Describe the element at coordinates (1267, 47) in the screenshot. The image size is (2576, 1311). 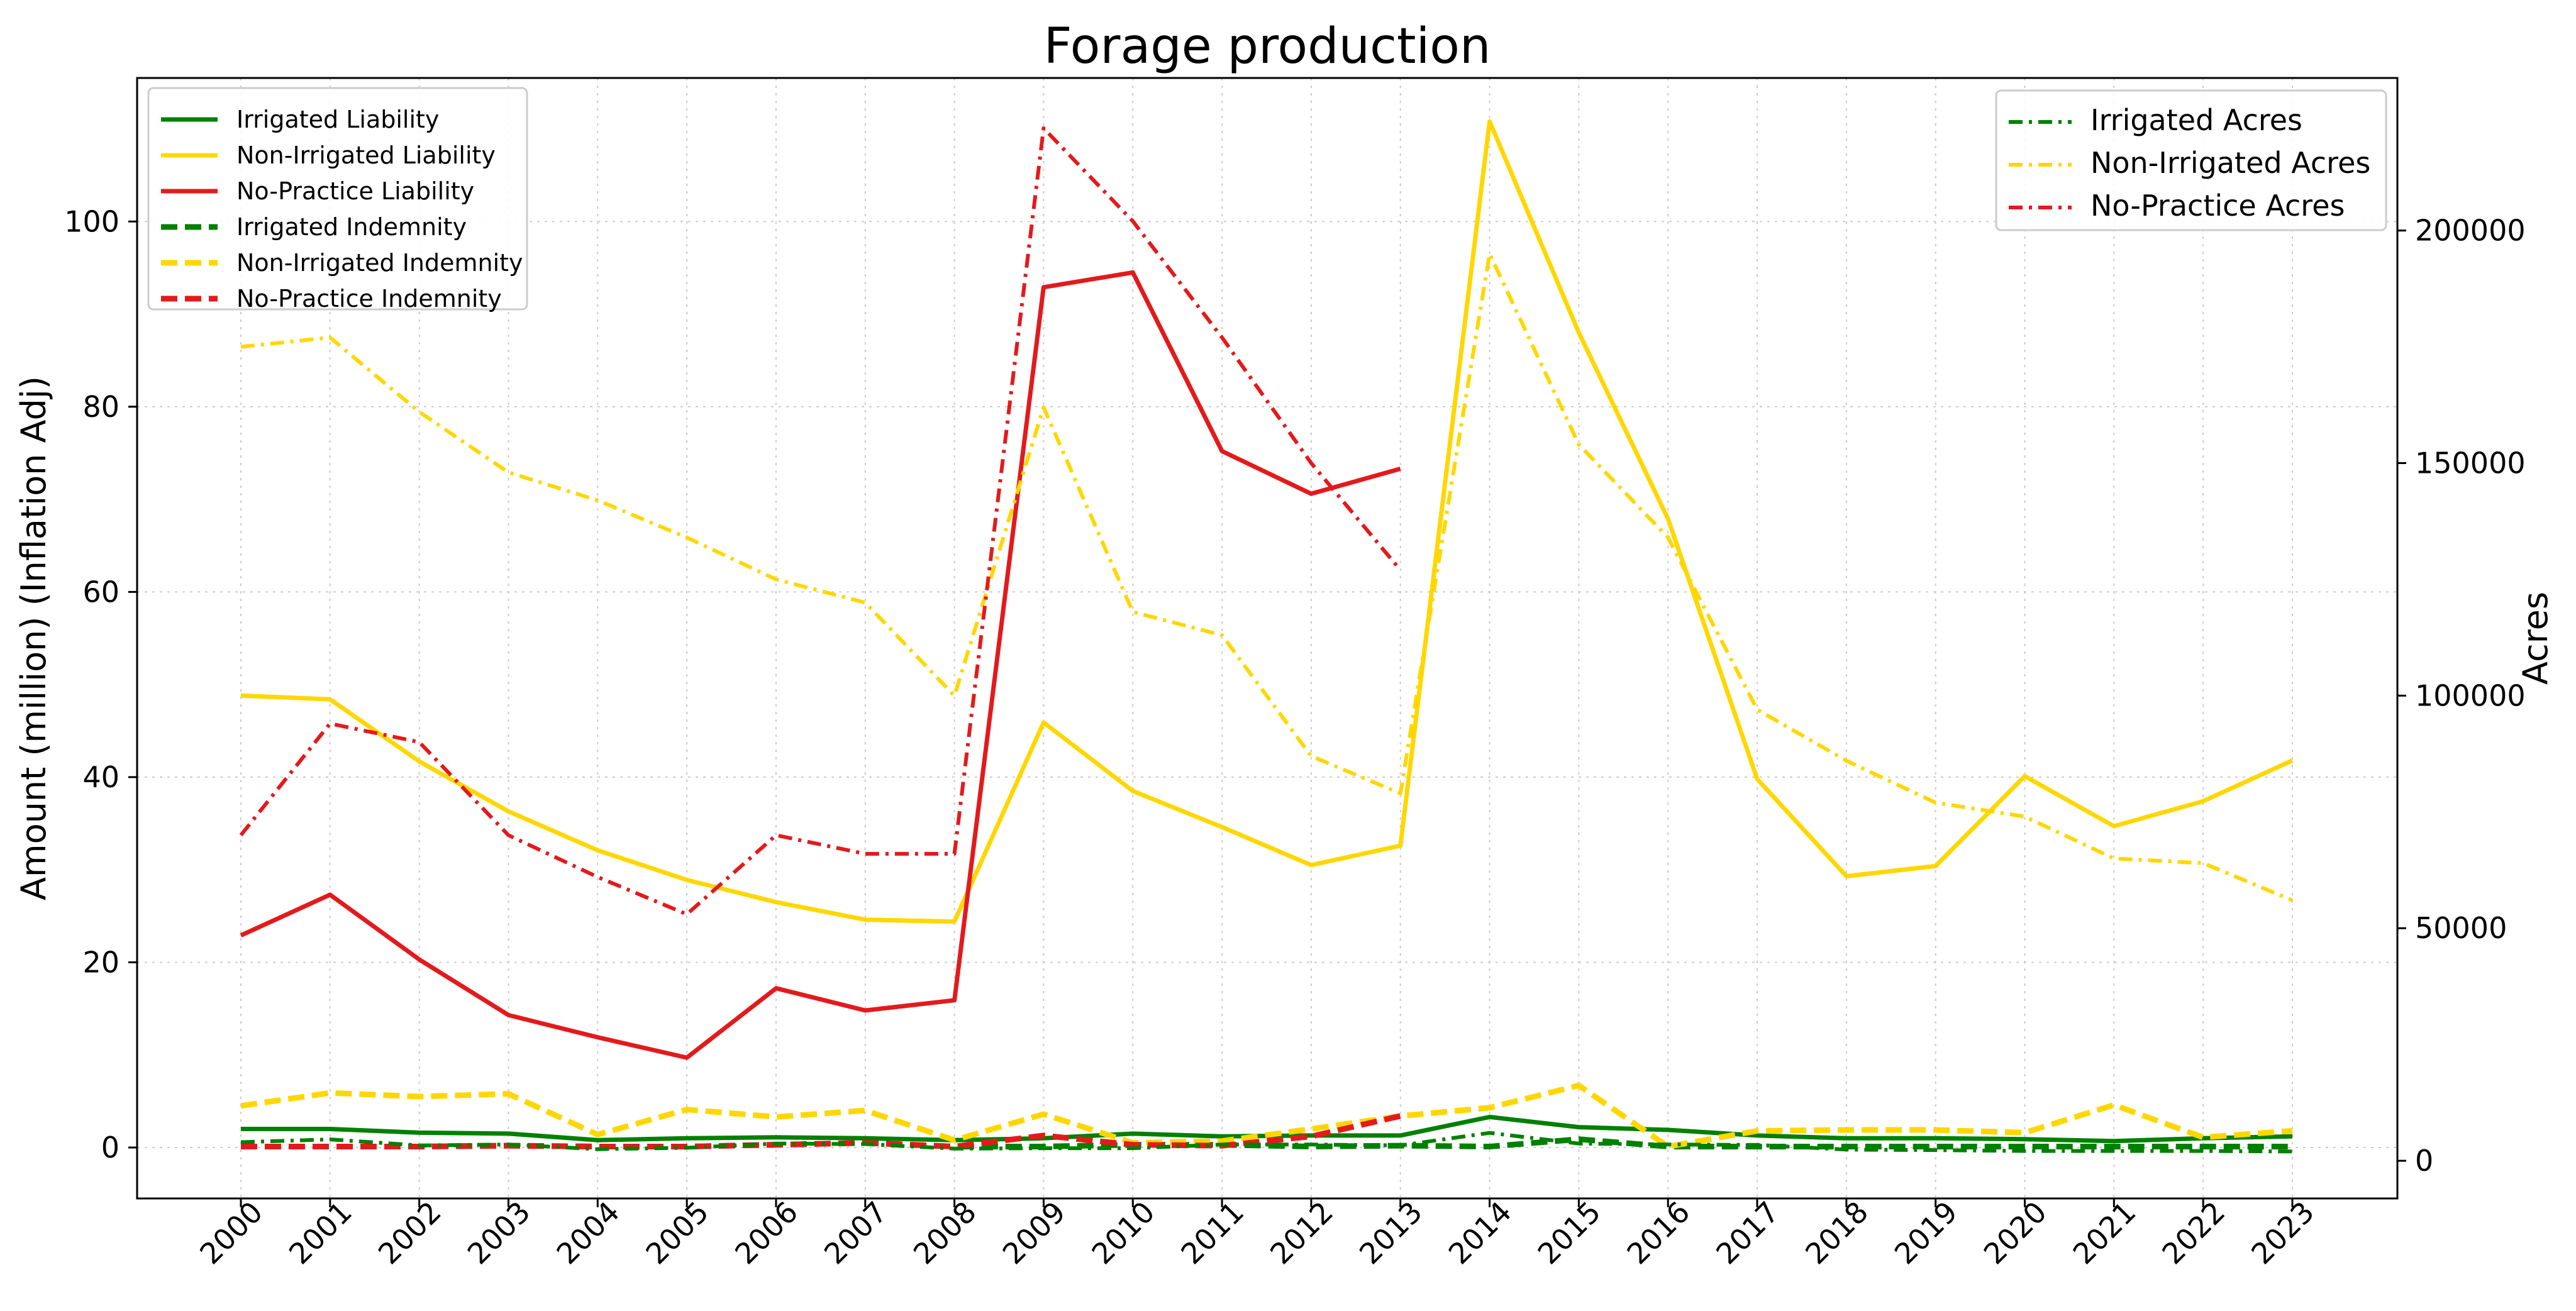
I see `chart-title: Forage production` at that location.